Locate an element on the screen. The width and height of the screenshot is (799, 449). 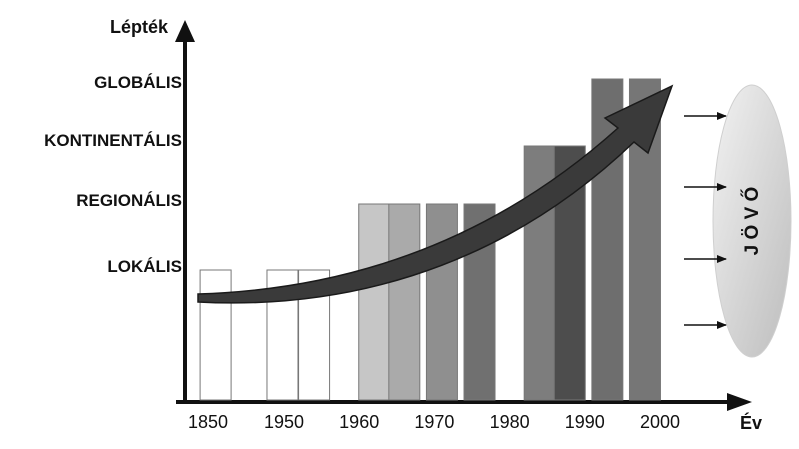
bar: Toxikus szennyezők is located at coordinates (404, 302).